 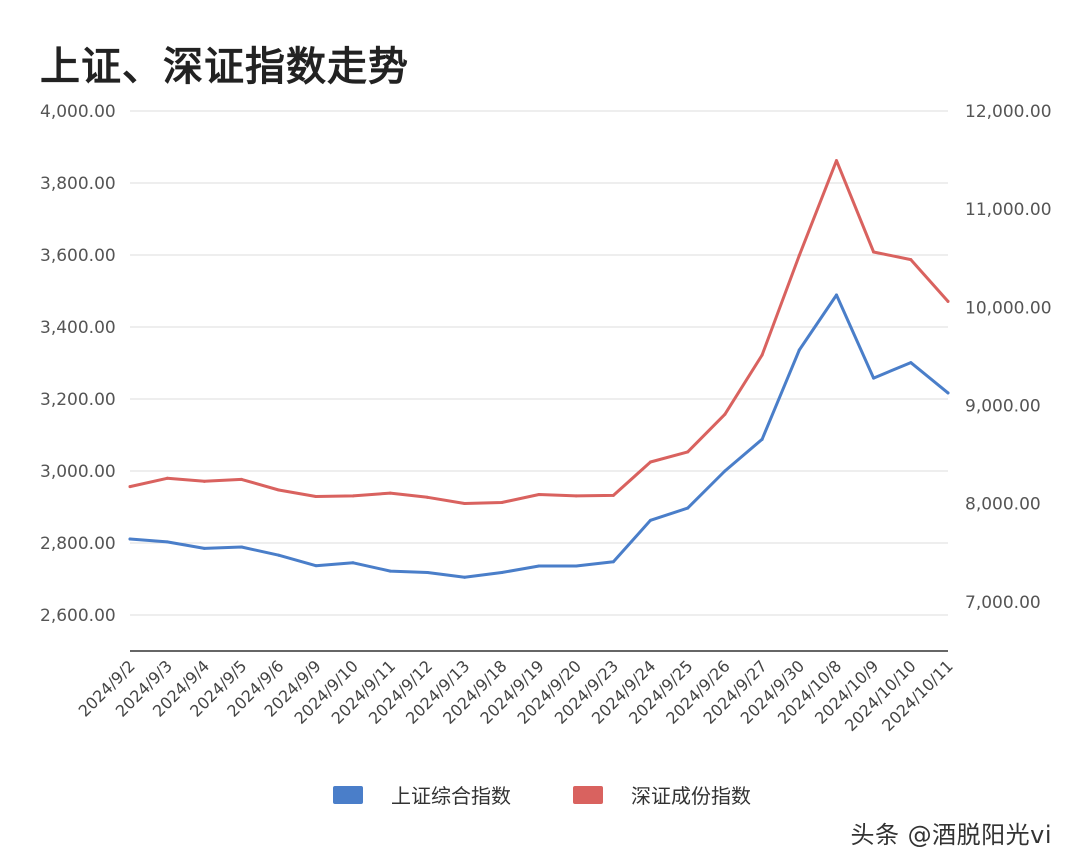 What do you see at coordinates (1008, 308) in the screenshot?
I see `y-right-tick-label: 10,000.00` at bounding box center [1008, 308].